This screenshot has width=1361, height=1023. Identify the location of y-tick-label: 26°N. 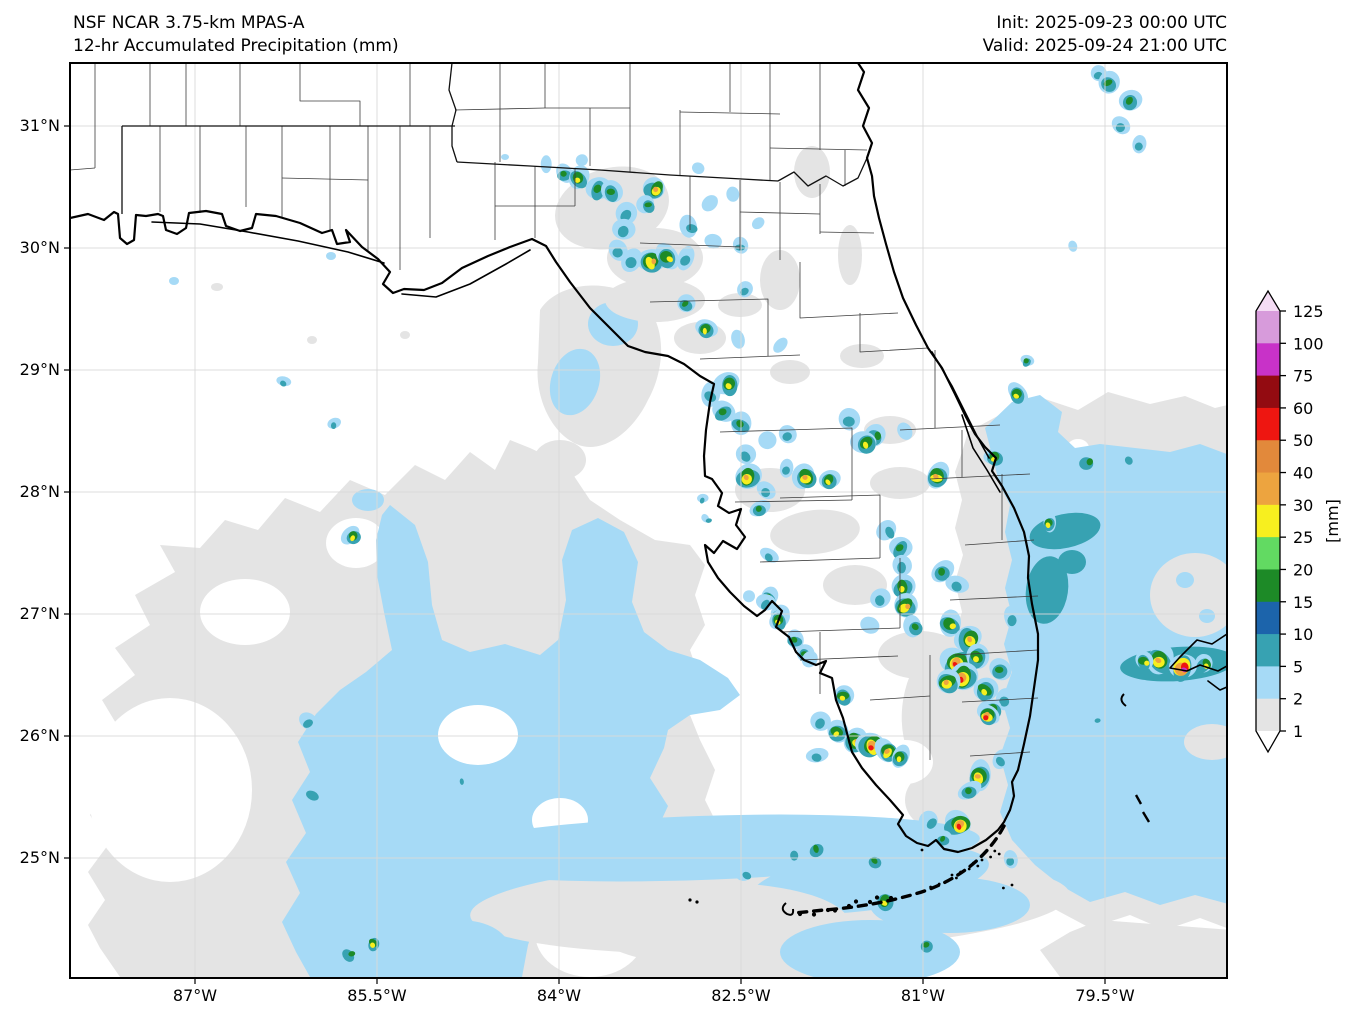
(40, 735).